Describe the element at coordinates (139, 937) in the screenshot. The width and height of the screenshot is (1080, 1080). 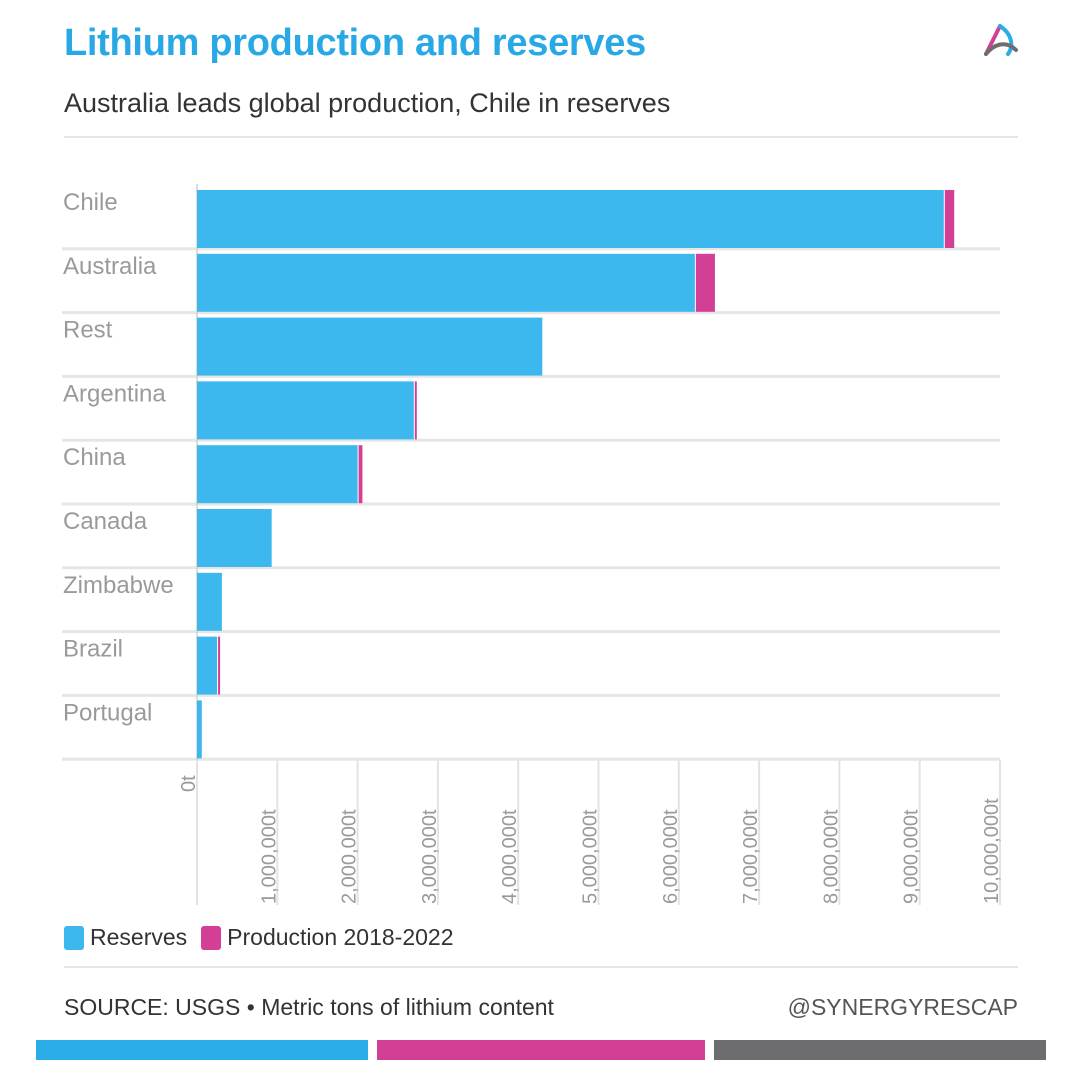
I see `legend-label-reserves: Reserves` at that location.